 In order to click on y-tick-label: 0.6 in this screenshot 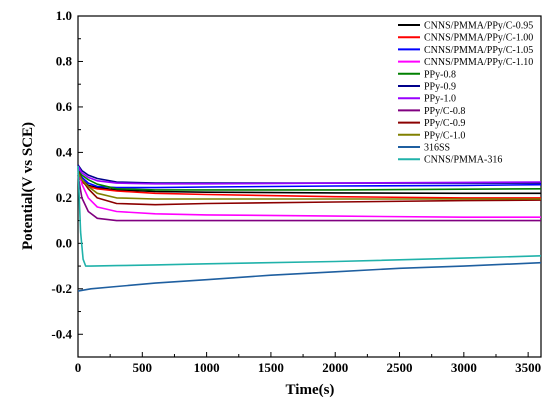, I will do `click(64, 106)`.